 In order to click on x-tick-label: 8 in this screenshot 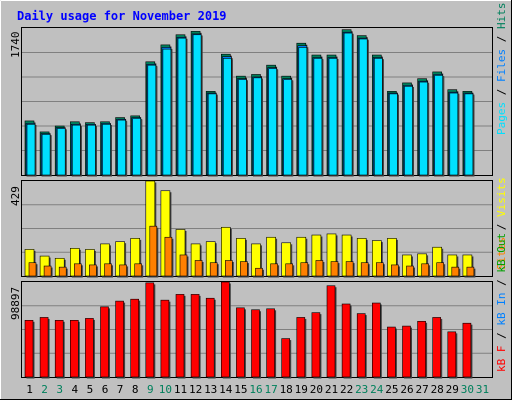, I will do `click(135, 389)`.